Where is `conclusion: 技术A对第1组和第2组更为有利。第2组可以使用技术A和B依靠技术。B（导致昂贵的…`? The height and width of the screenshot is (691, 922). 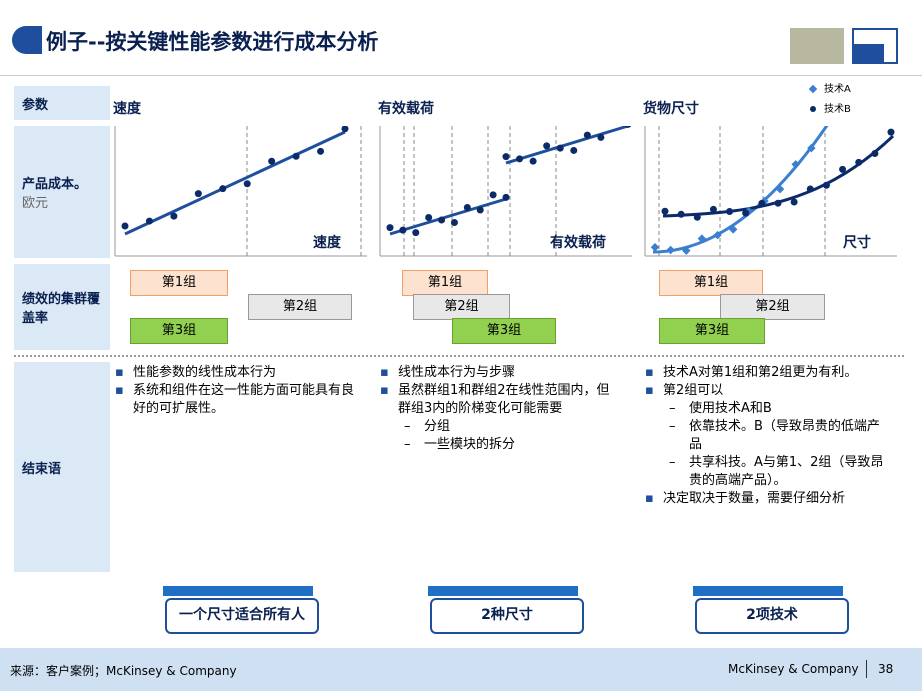
conclusion: 技术A对第1组和第2组更为有利。第2组可以使用技术A和B依靠技术。B（导致昂贵的… is located at coordinates (765, 436).